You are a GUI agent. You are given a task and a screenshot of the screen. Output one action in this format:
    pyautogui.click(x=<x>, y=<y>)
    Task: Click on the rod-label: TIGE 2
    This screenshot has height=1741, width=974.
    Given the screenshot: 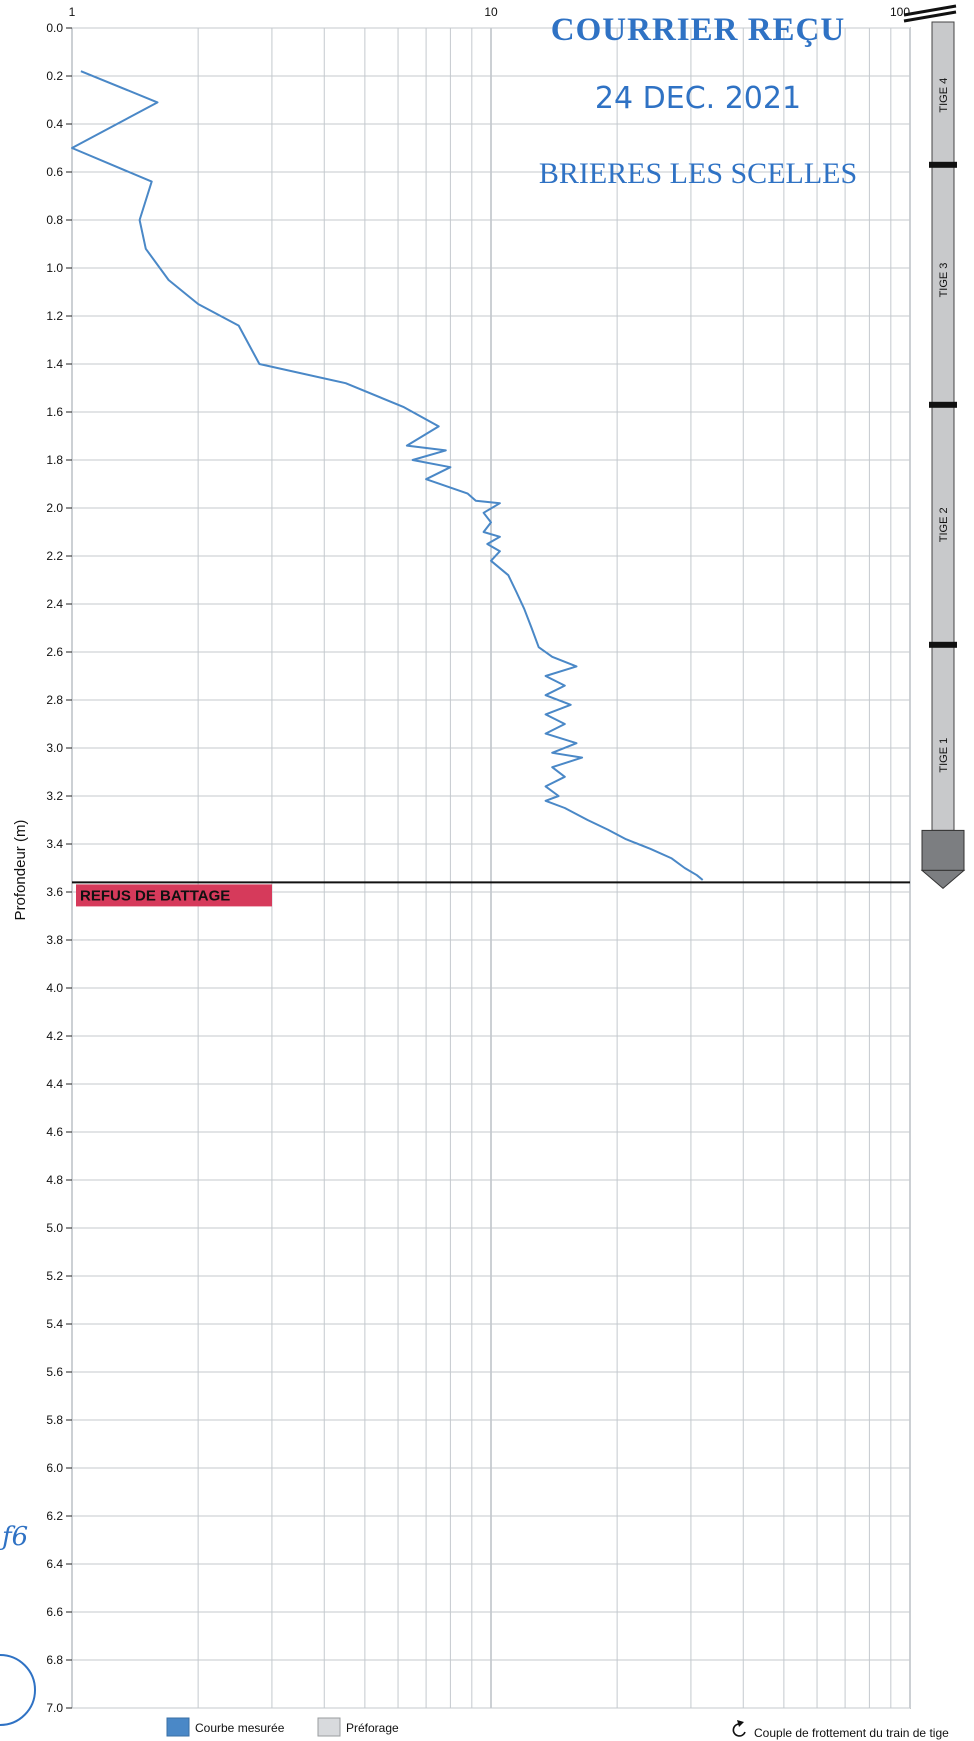 What is the action you would take?
    pyautogui.click(x=944, y=524)
    